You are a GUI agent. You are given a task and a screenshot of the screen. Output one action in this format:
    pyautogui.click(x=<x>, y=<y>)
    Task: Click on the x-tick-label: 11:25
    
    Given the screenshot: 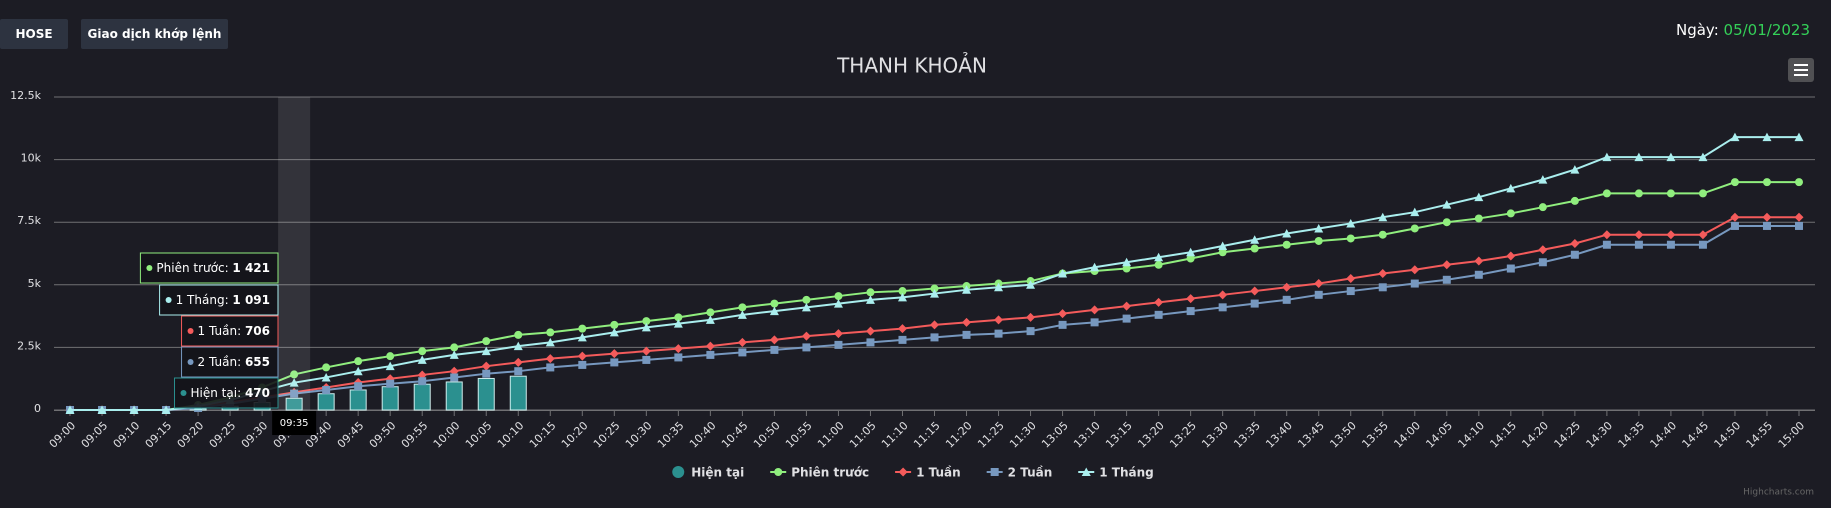 What is the action you would take?
    pyautogui.click(x=991, y=435)
    